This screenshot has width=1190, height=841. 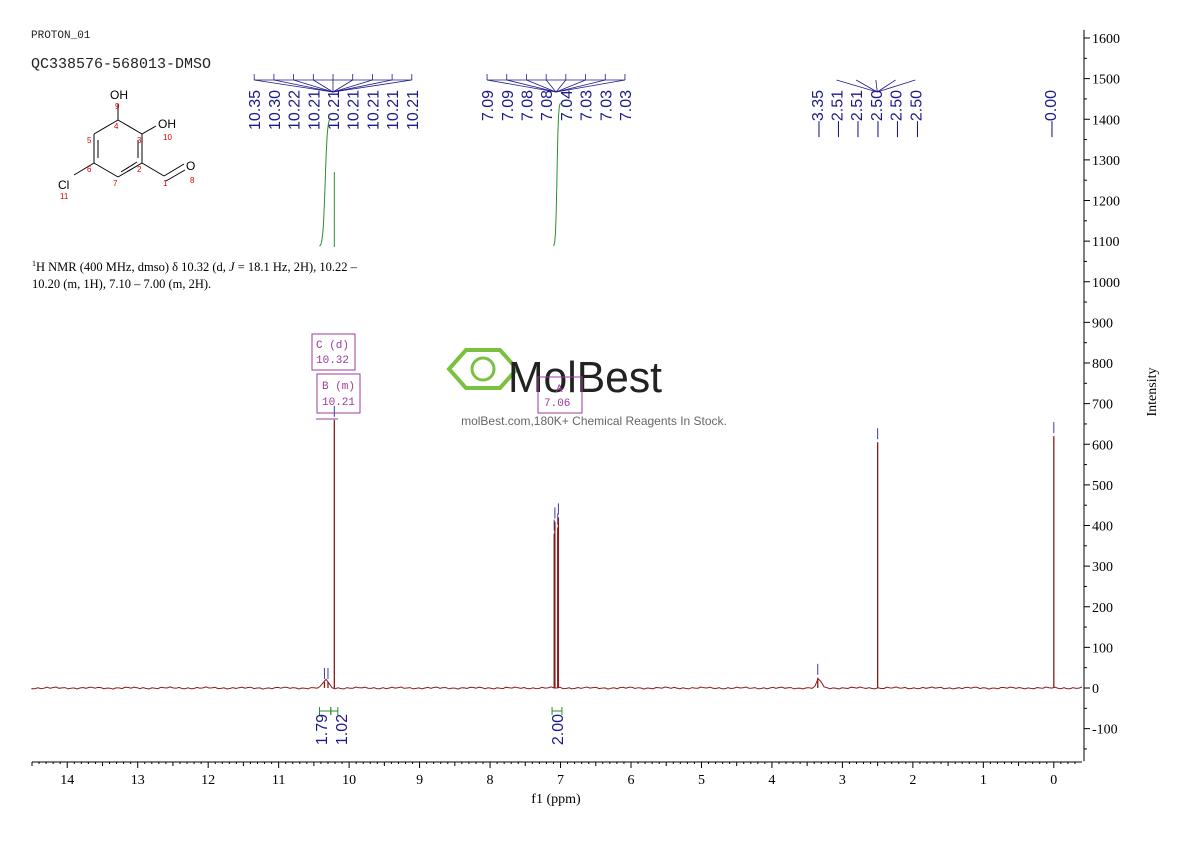 What do you see at coordinates (490, 780) in the screenshot?
I see `x-tick-label: 8` at bounding box center [490, 780].